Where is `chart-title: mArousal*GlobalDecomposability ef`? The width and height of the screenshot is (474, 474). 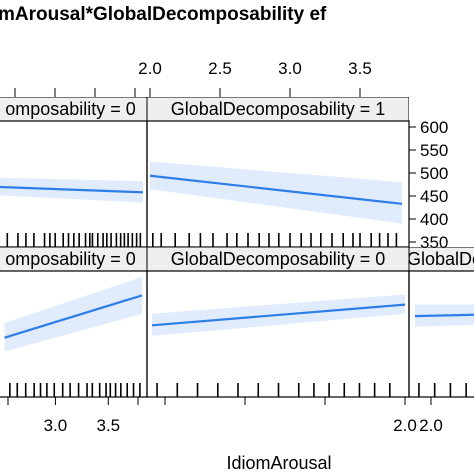 chart-title: mArousal*GlobalDecomposability ef is located at coordinates (163, 14).